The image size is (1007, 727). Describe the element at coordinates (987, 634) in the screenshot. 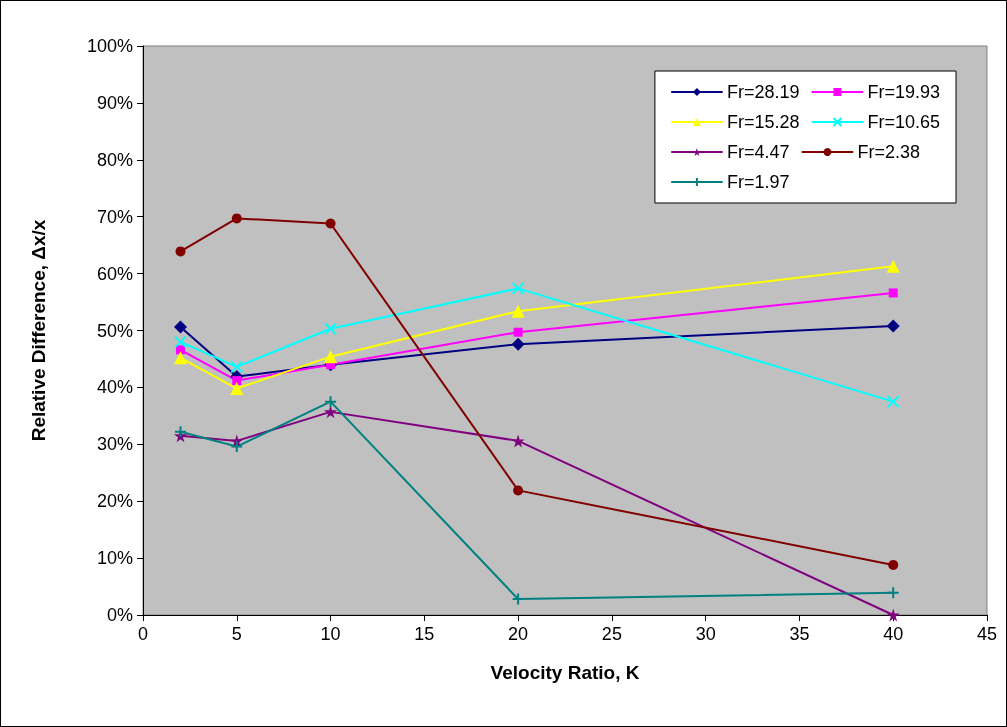

I see `x-tick-label: 45` at that location.